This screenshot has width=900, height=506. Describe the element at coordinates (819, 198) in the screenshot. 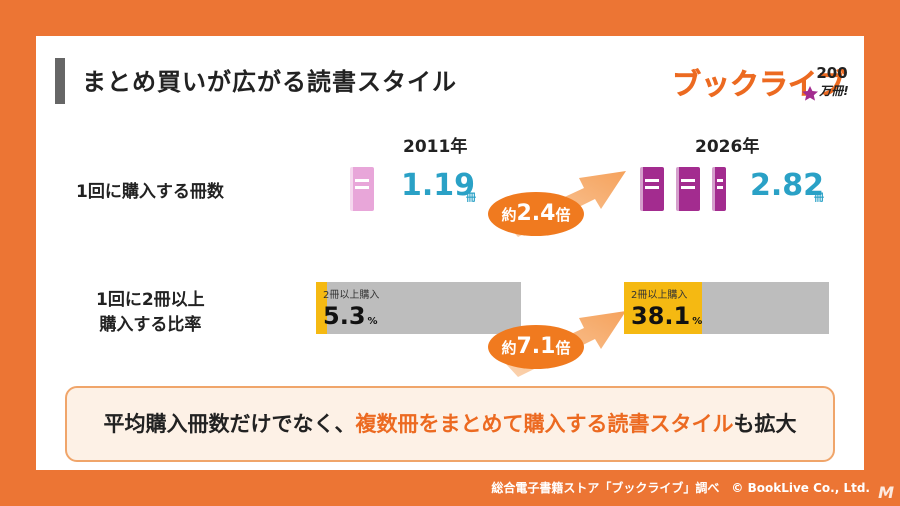

I see `books-2026-unit: 冊` at that location.